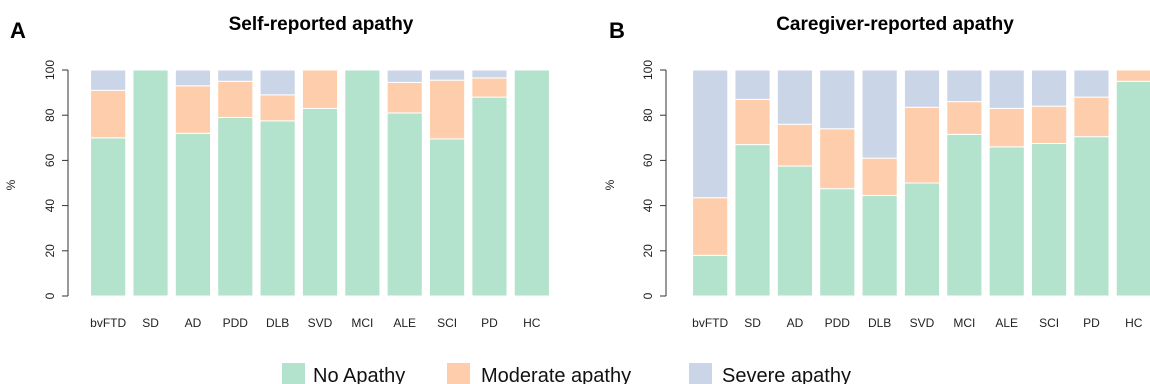 This screenshot has height=384, width=1150. I want to click on legend: No Apathy Moderate apathy Severe apathy, so click(566, 373).